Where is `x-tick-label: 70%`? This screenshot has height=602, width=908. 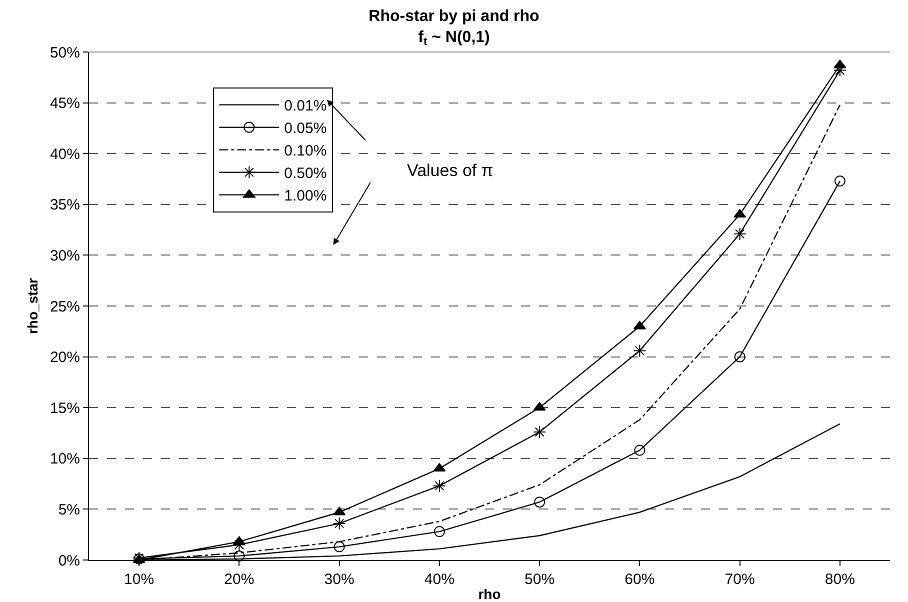
x-tick-label: 70% is located at coordinates (739, 579).